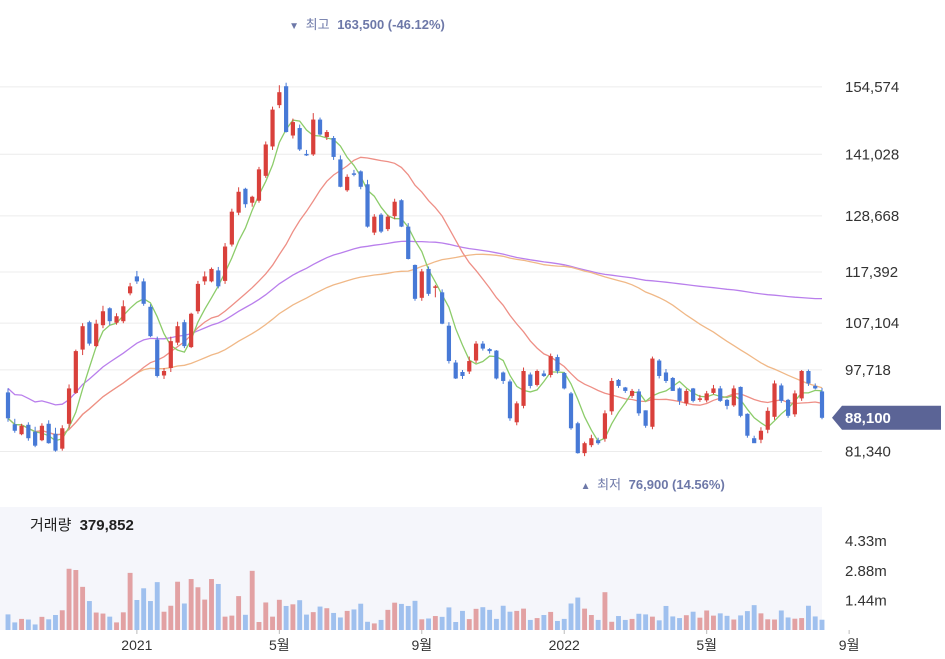  What do you see at coordinates (51, 525) in the screenshot?
I see `volume-label-text: 거래량` at bounding box center [51, 525].